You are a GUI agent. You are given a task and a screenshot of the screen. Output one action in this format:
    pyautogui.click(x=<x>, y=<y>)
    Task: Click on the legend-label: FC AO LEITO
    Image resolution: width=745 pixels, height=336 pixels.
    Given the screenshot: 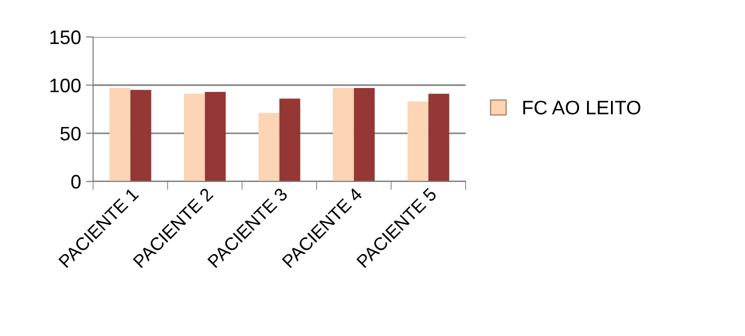 What is the action you would take?
    pyautogui.click(x=581, y=107)
    